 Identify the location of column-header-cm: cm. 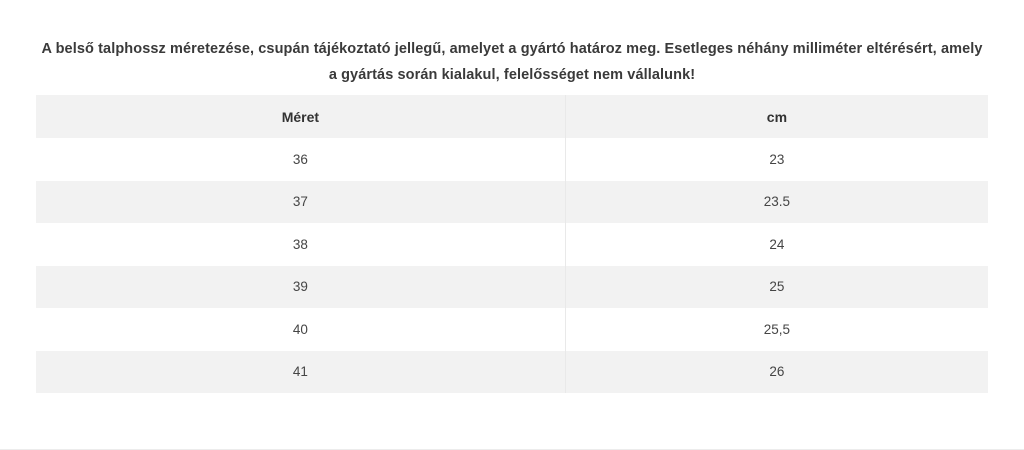
(776, 116).